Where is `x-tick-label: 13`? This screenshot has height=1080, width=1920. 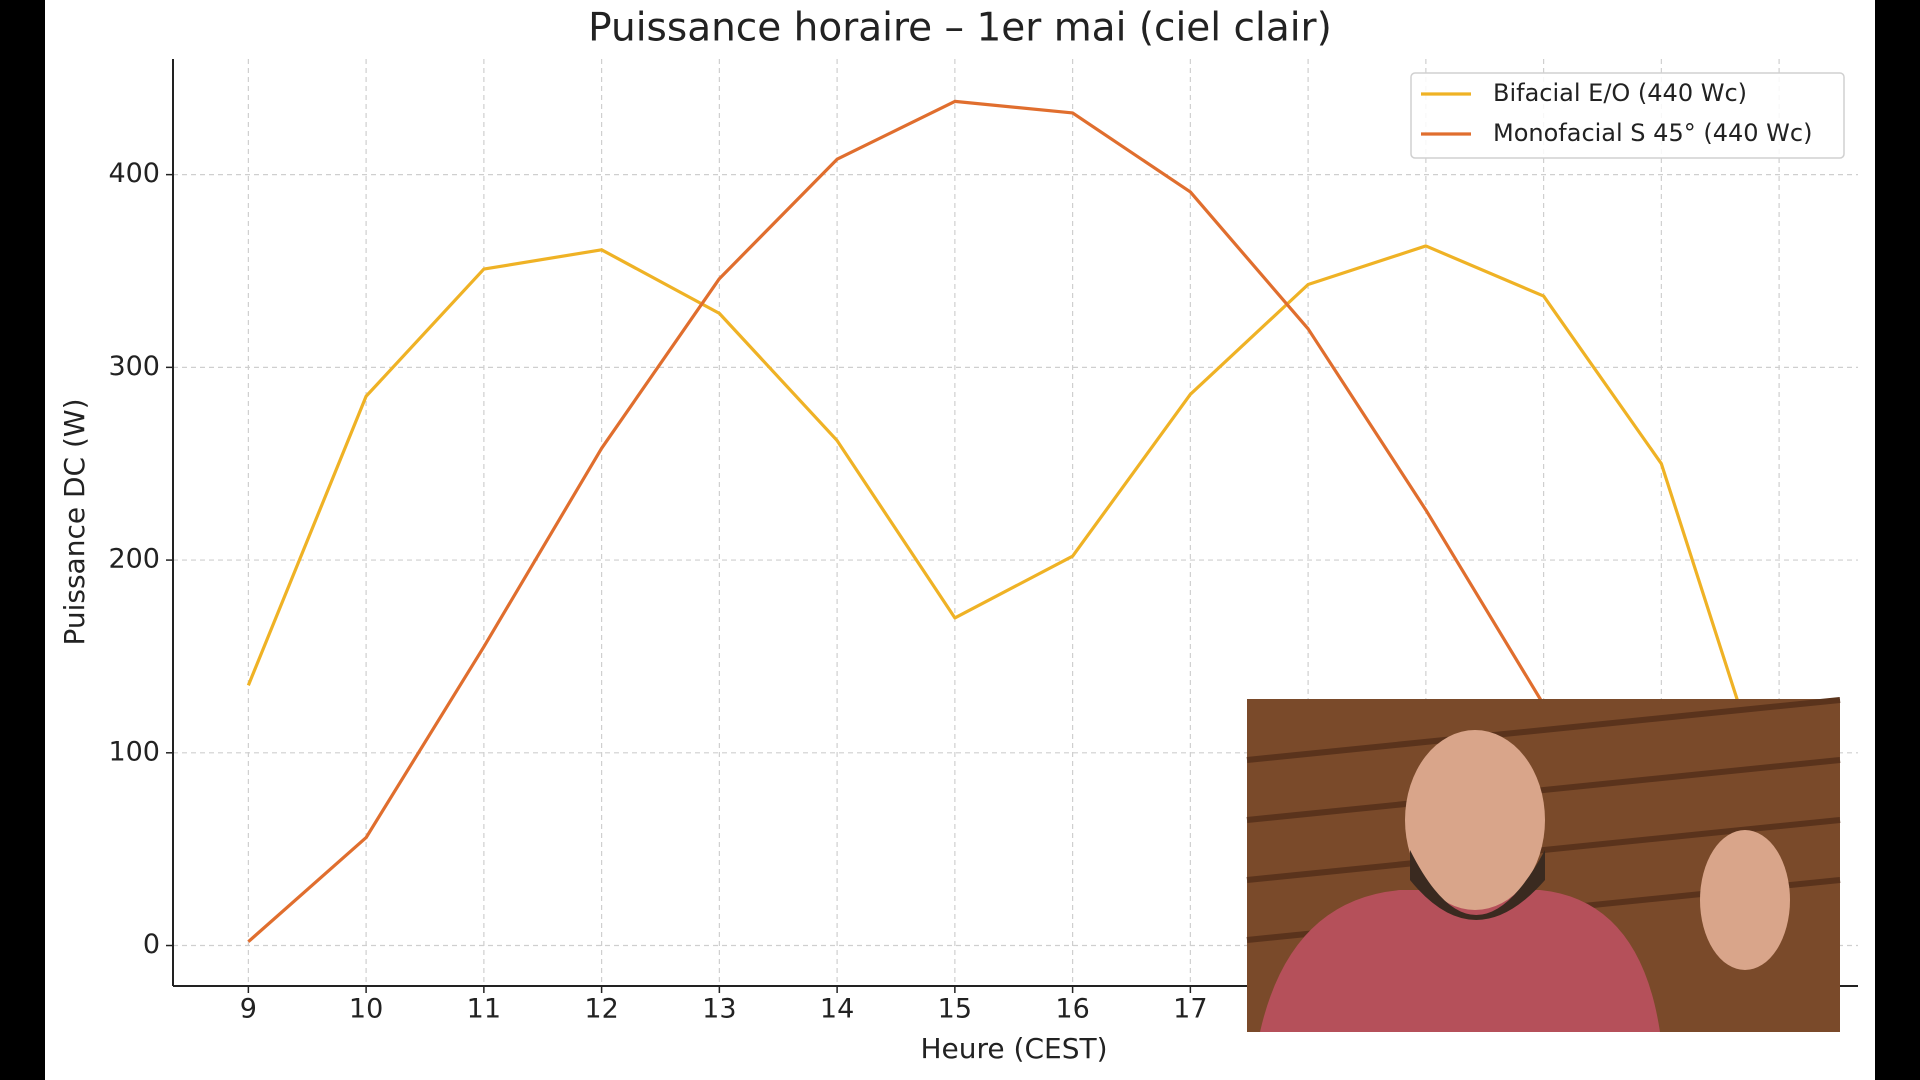
x-tick-label: 13 is located at coordinates (719, 1009).